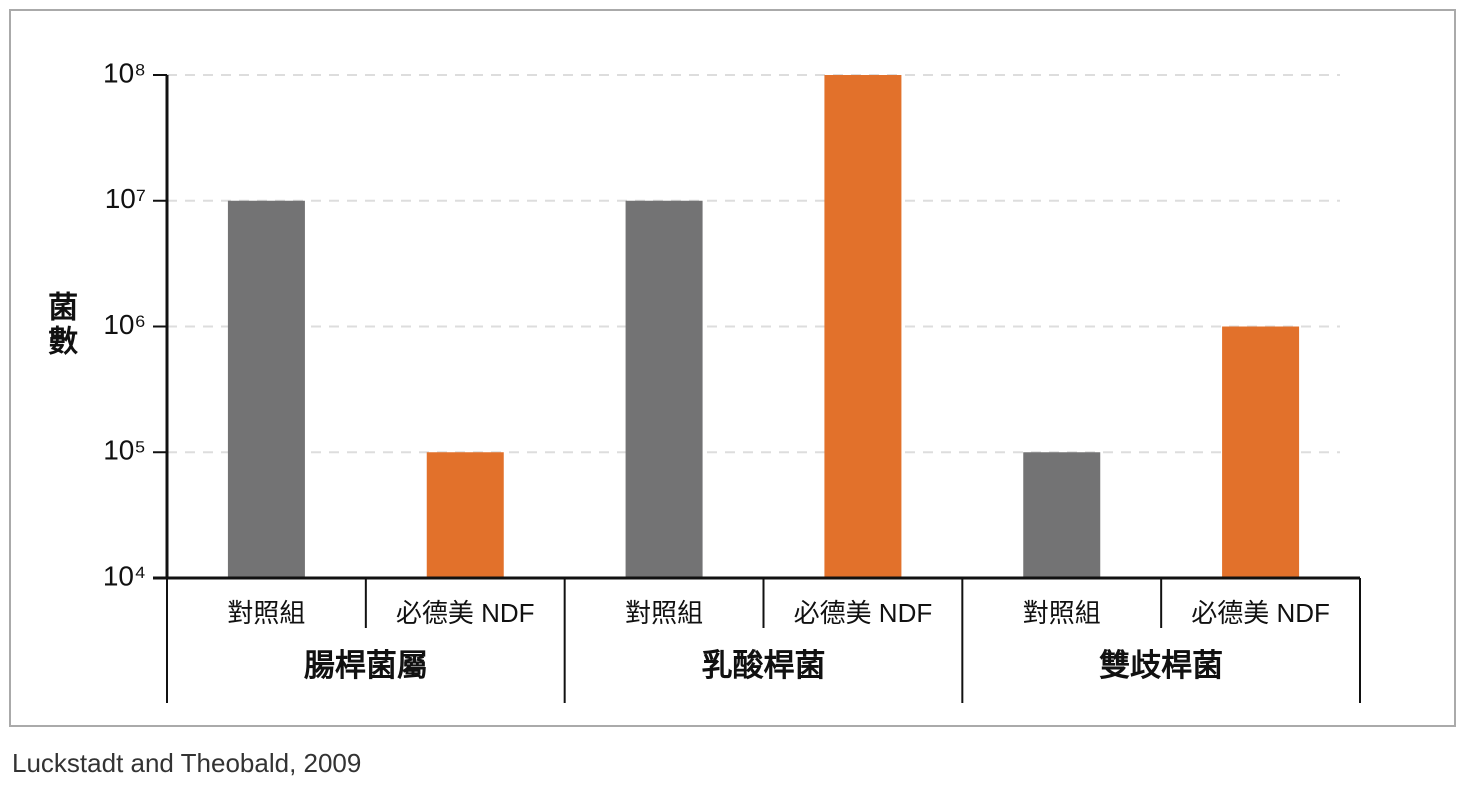 This screenshot has width=1468, height=804. I want to click on y-tick-label: 10⁷, so click(125, 198).